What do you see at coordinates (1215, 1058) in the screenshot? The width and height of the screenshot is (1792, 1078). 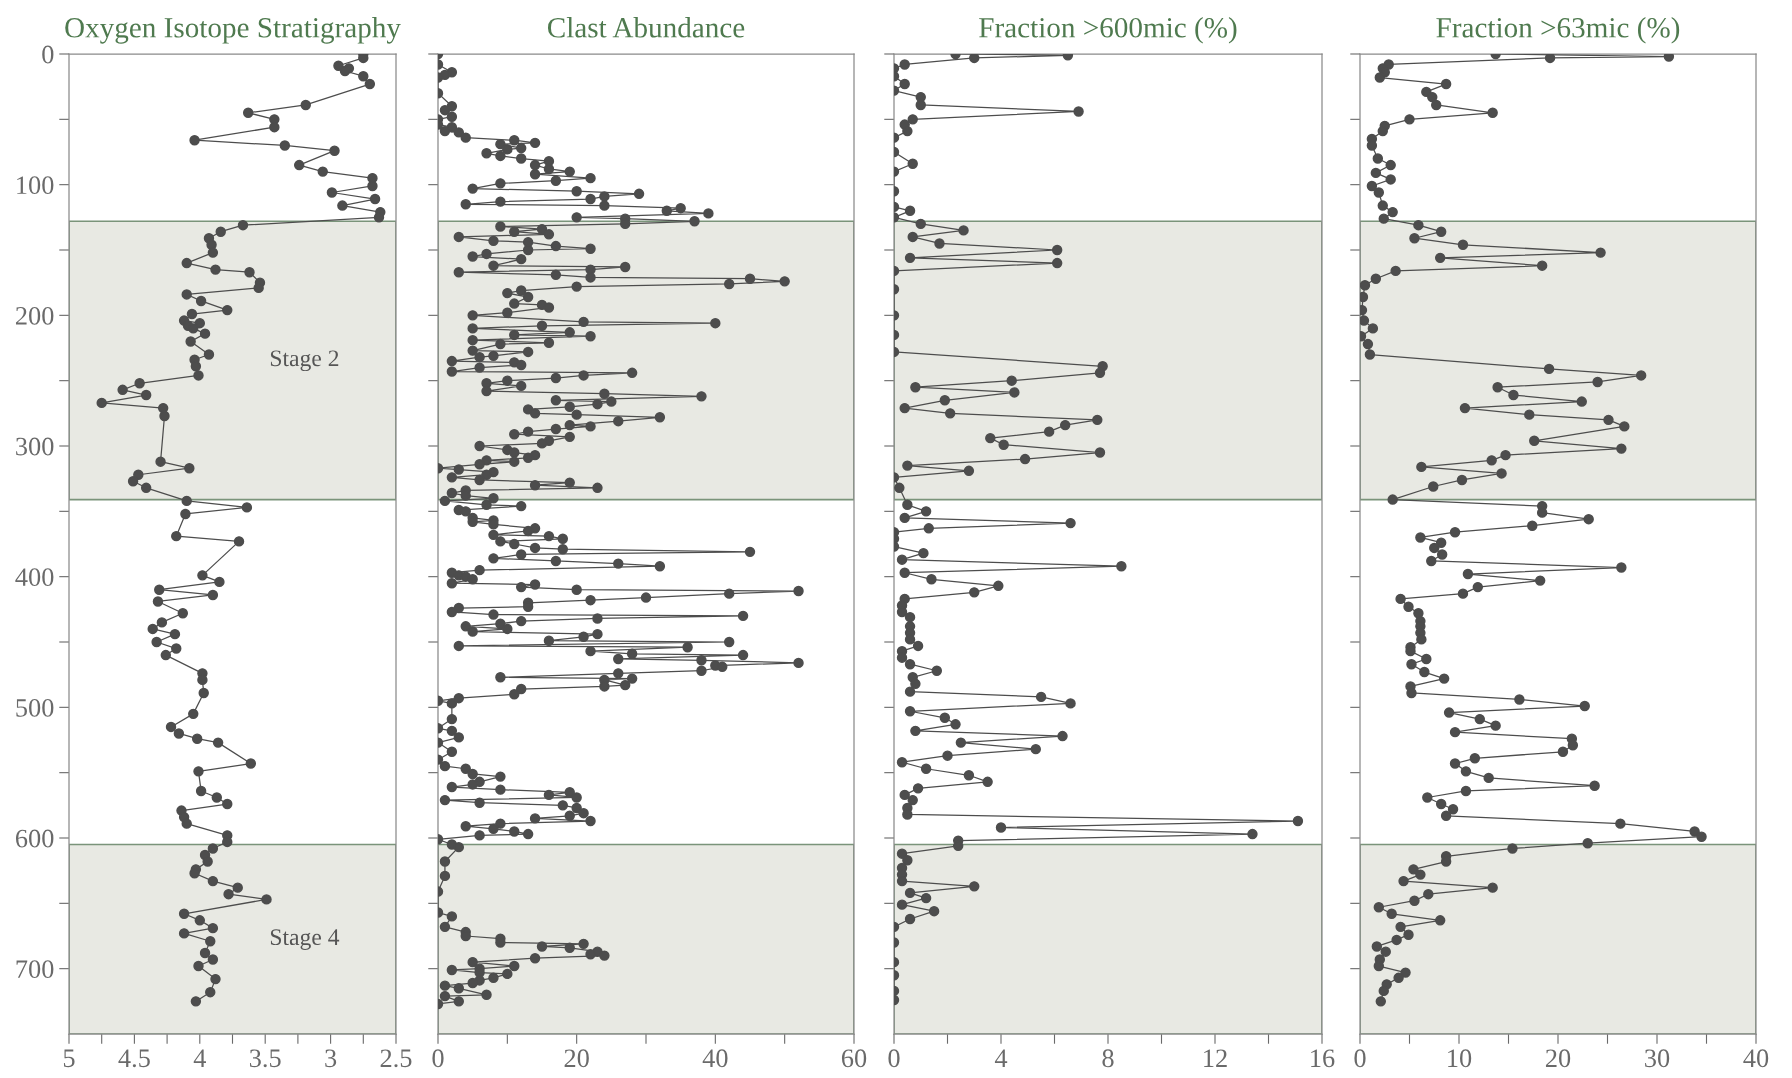 I see `x-tick-label: 12` at bounding box center [1215, 1058].